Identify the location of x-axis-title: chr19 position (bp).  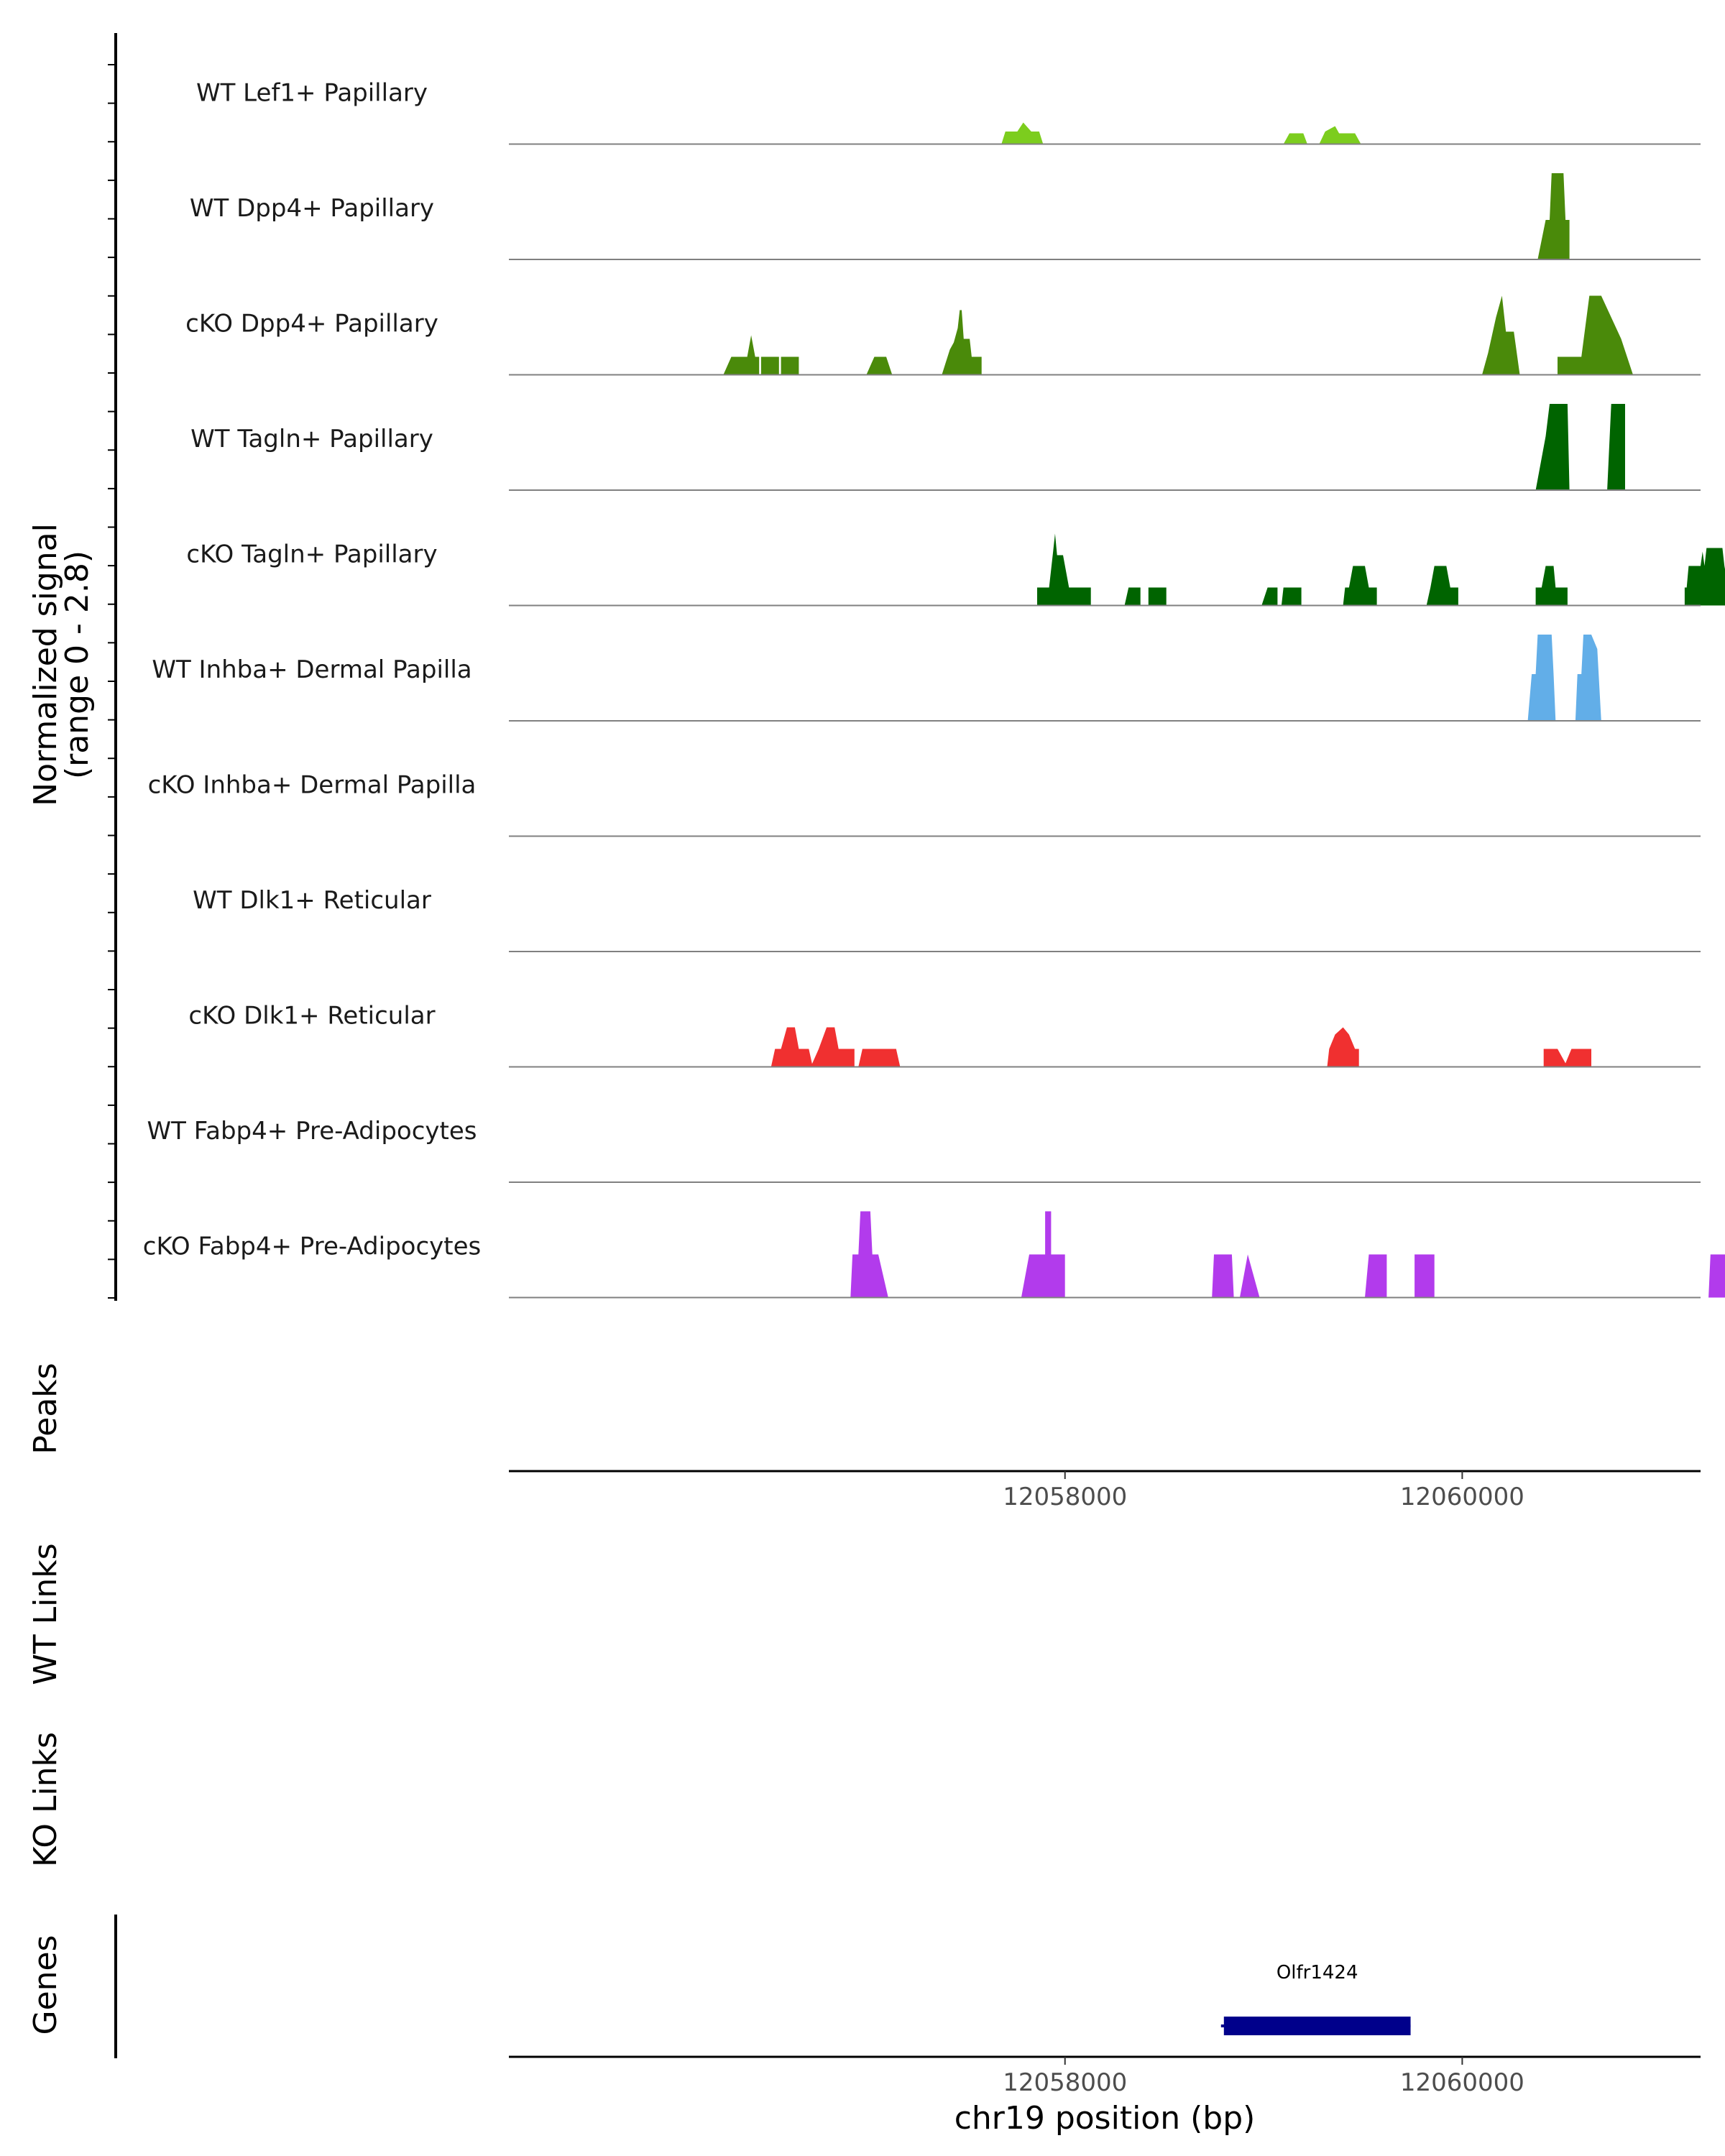
(1105, 2118).